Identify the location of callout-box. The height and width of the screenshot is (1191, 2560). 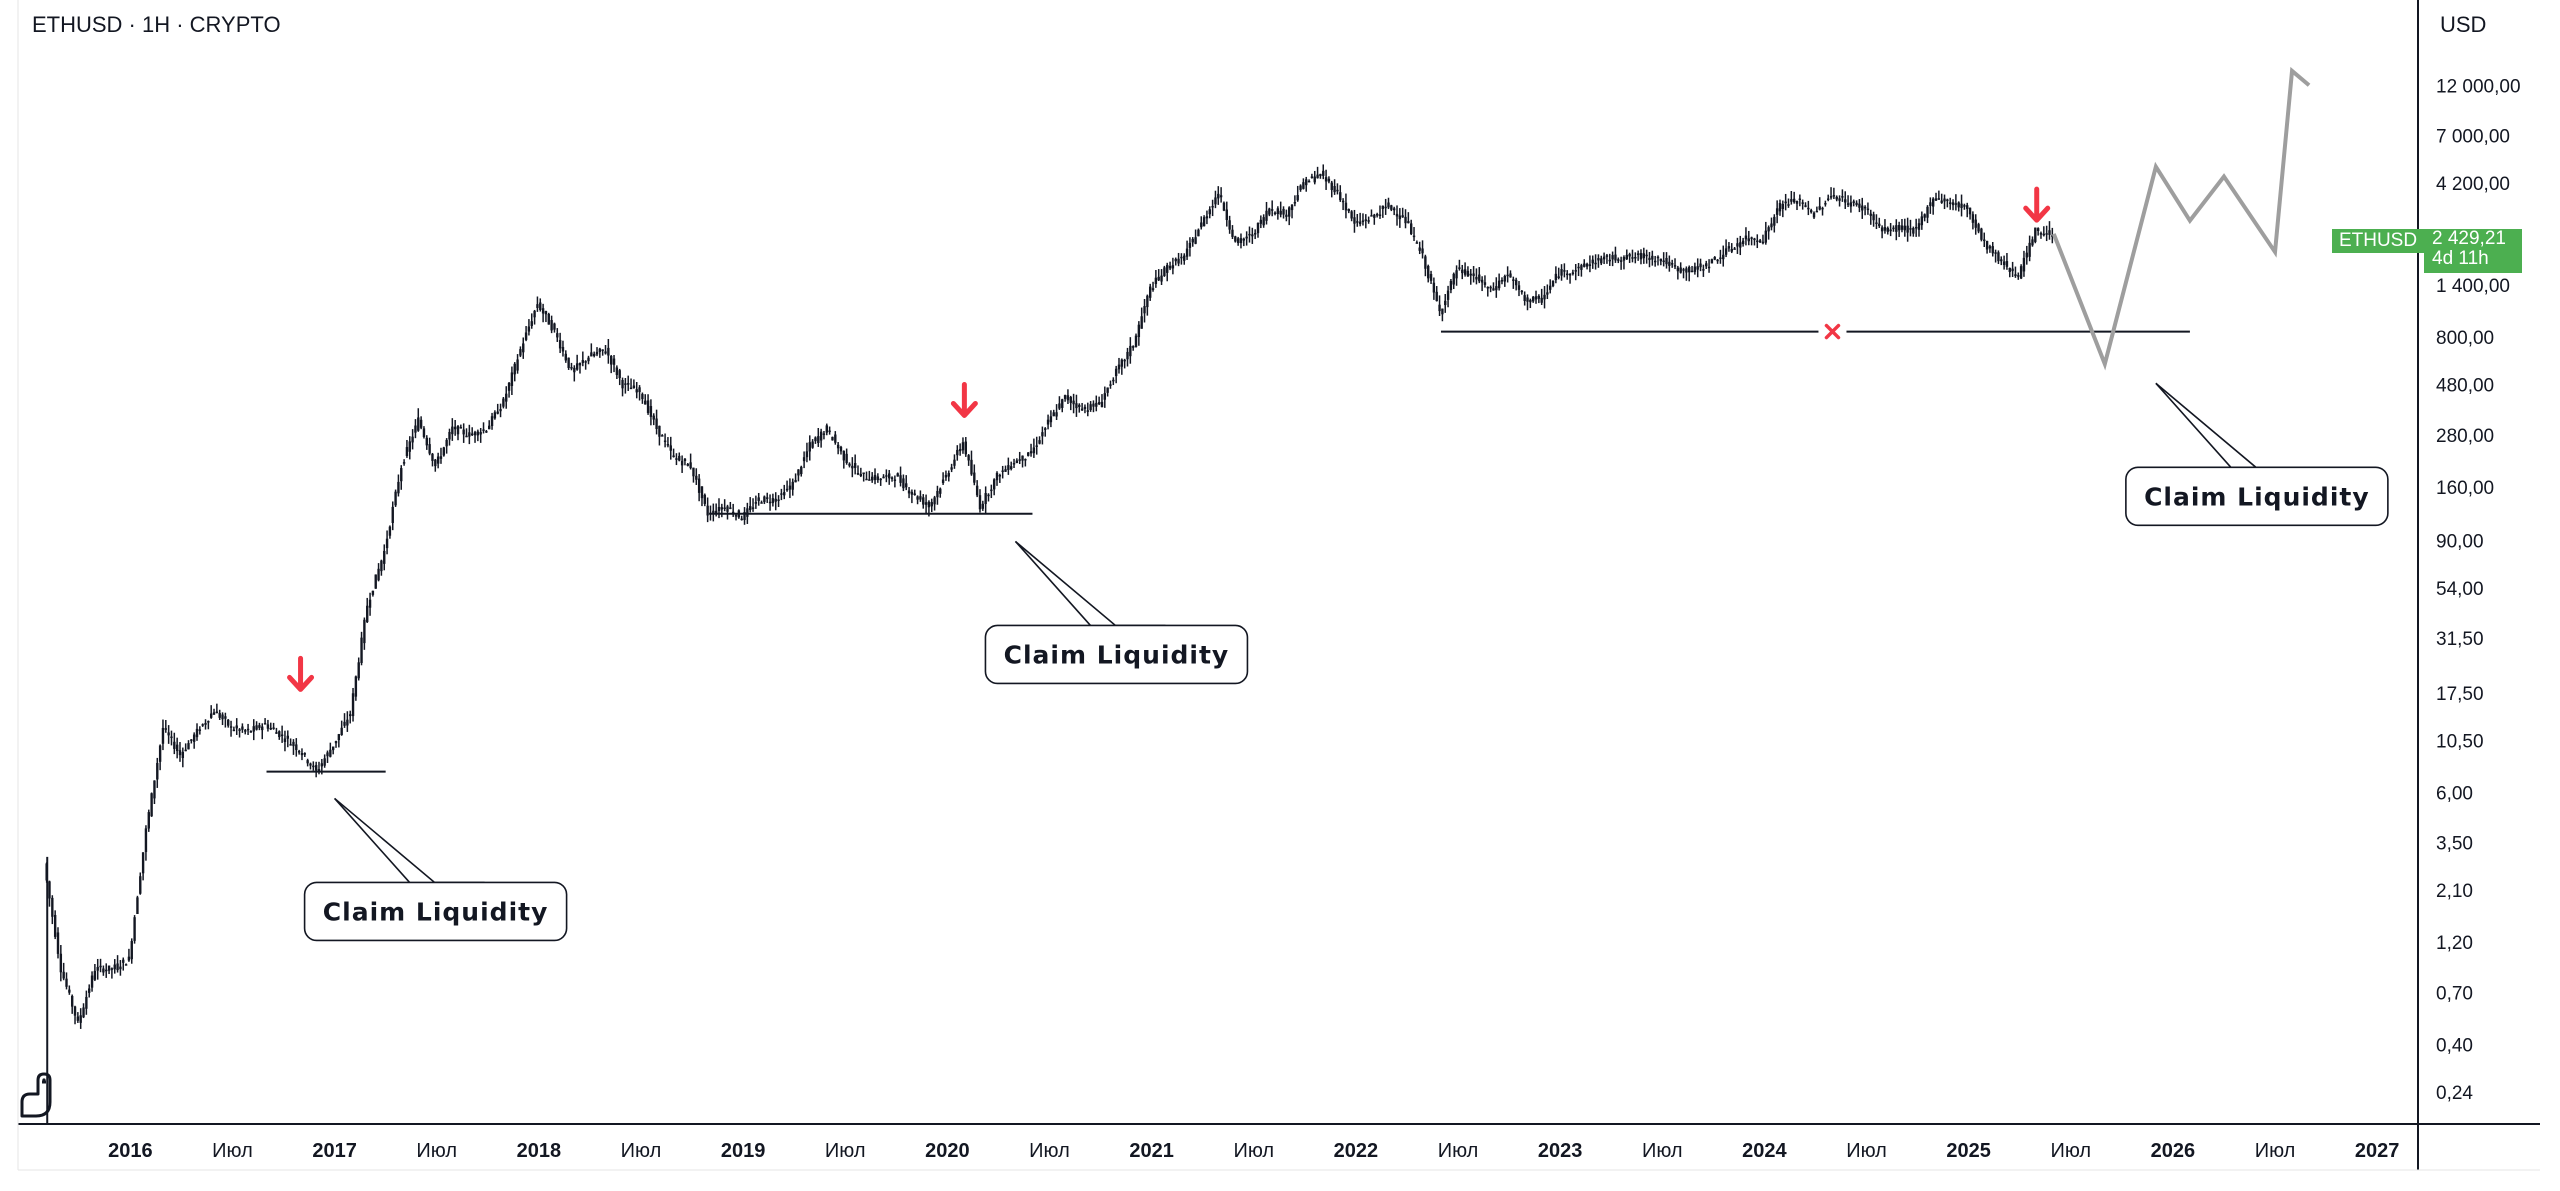
(1116, 654).